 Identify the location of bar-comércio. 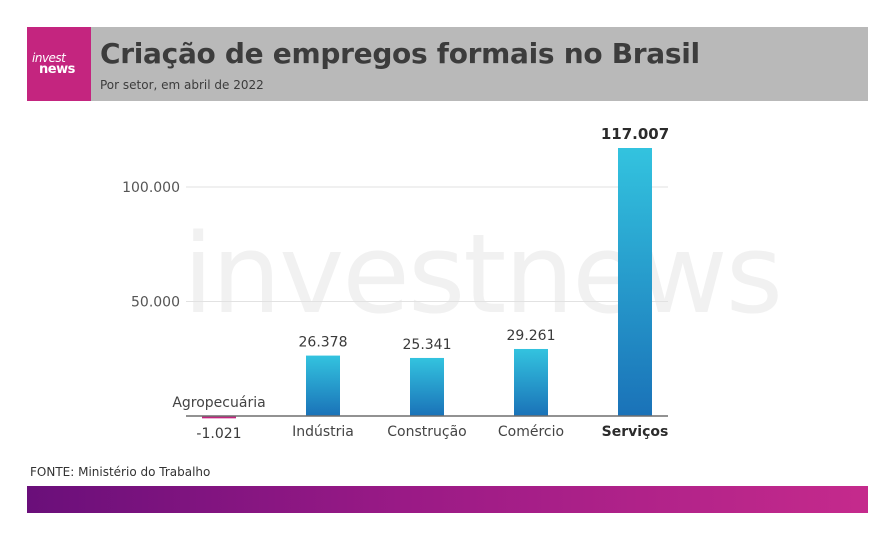
(531, 382).